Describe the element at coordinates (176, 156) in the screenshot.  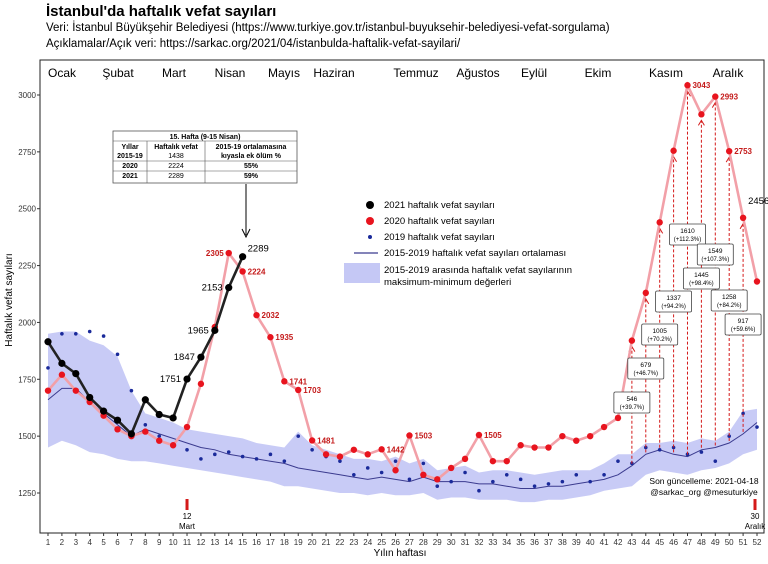
I see `table-cell: 1438` at that location.